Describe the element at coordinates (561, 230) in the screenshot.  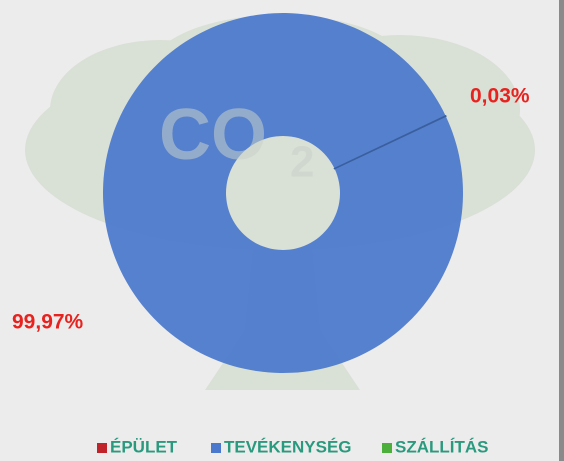
I see `right-border` at that location.